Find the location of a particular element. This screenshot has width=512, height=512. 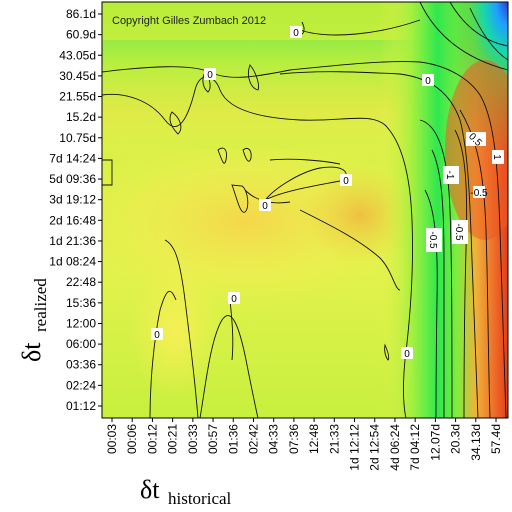

y-tick-label: 22:48 is located at coordinates (81, 282).